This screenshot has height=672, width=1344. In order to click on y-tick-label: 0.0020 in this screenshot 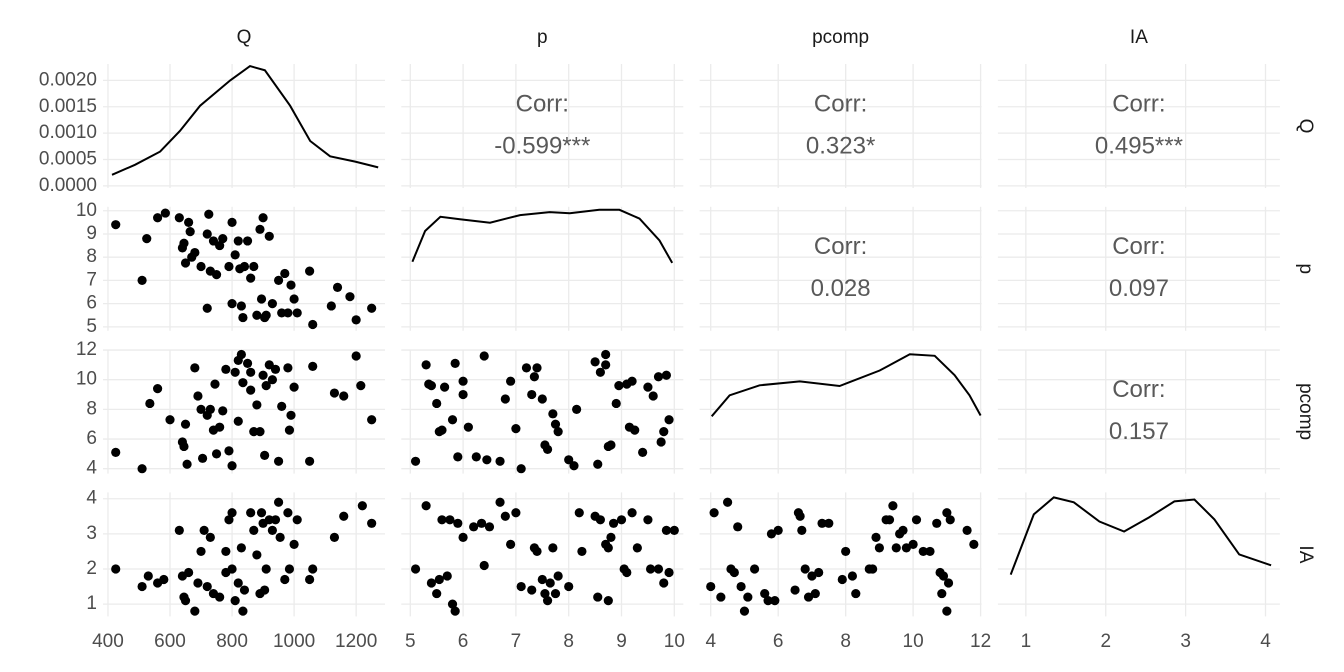, I will do `click(68, 79)`.